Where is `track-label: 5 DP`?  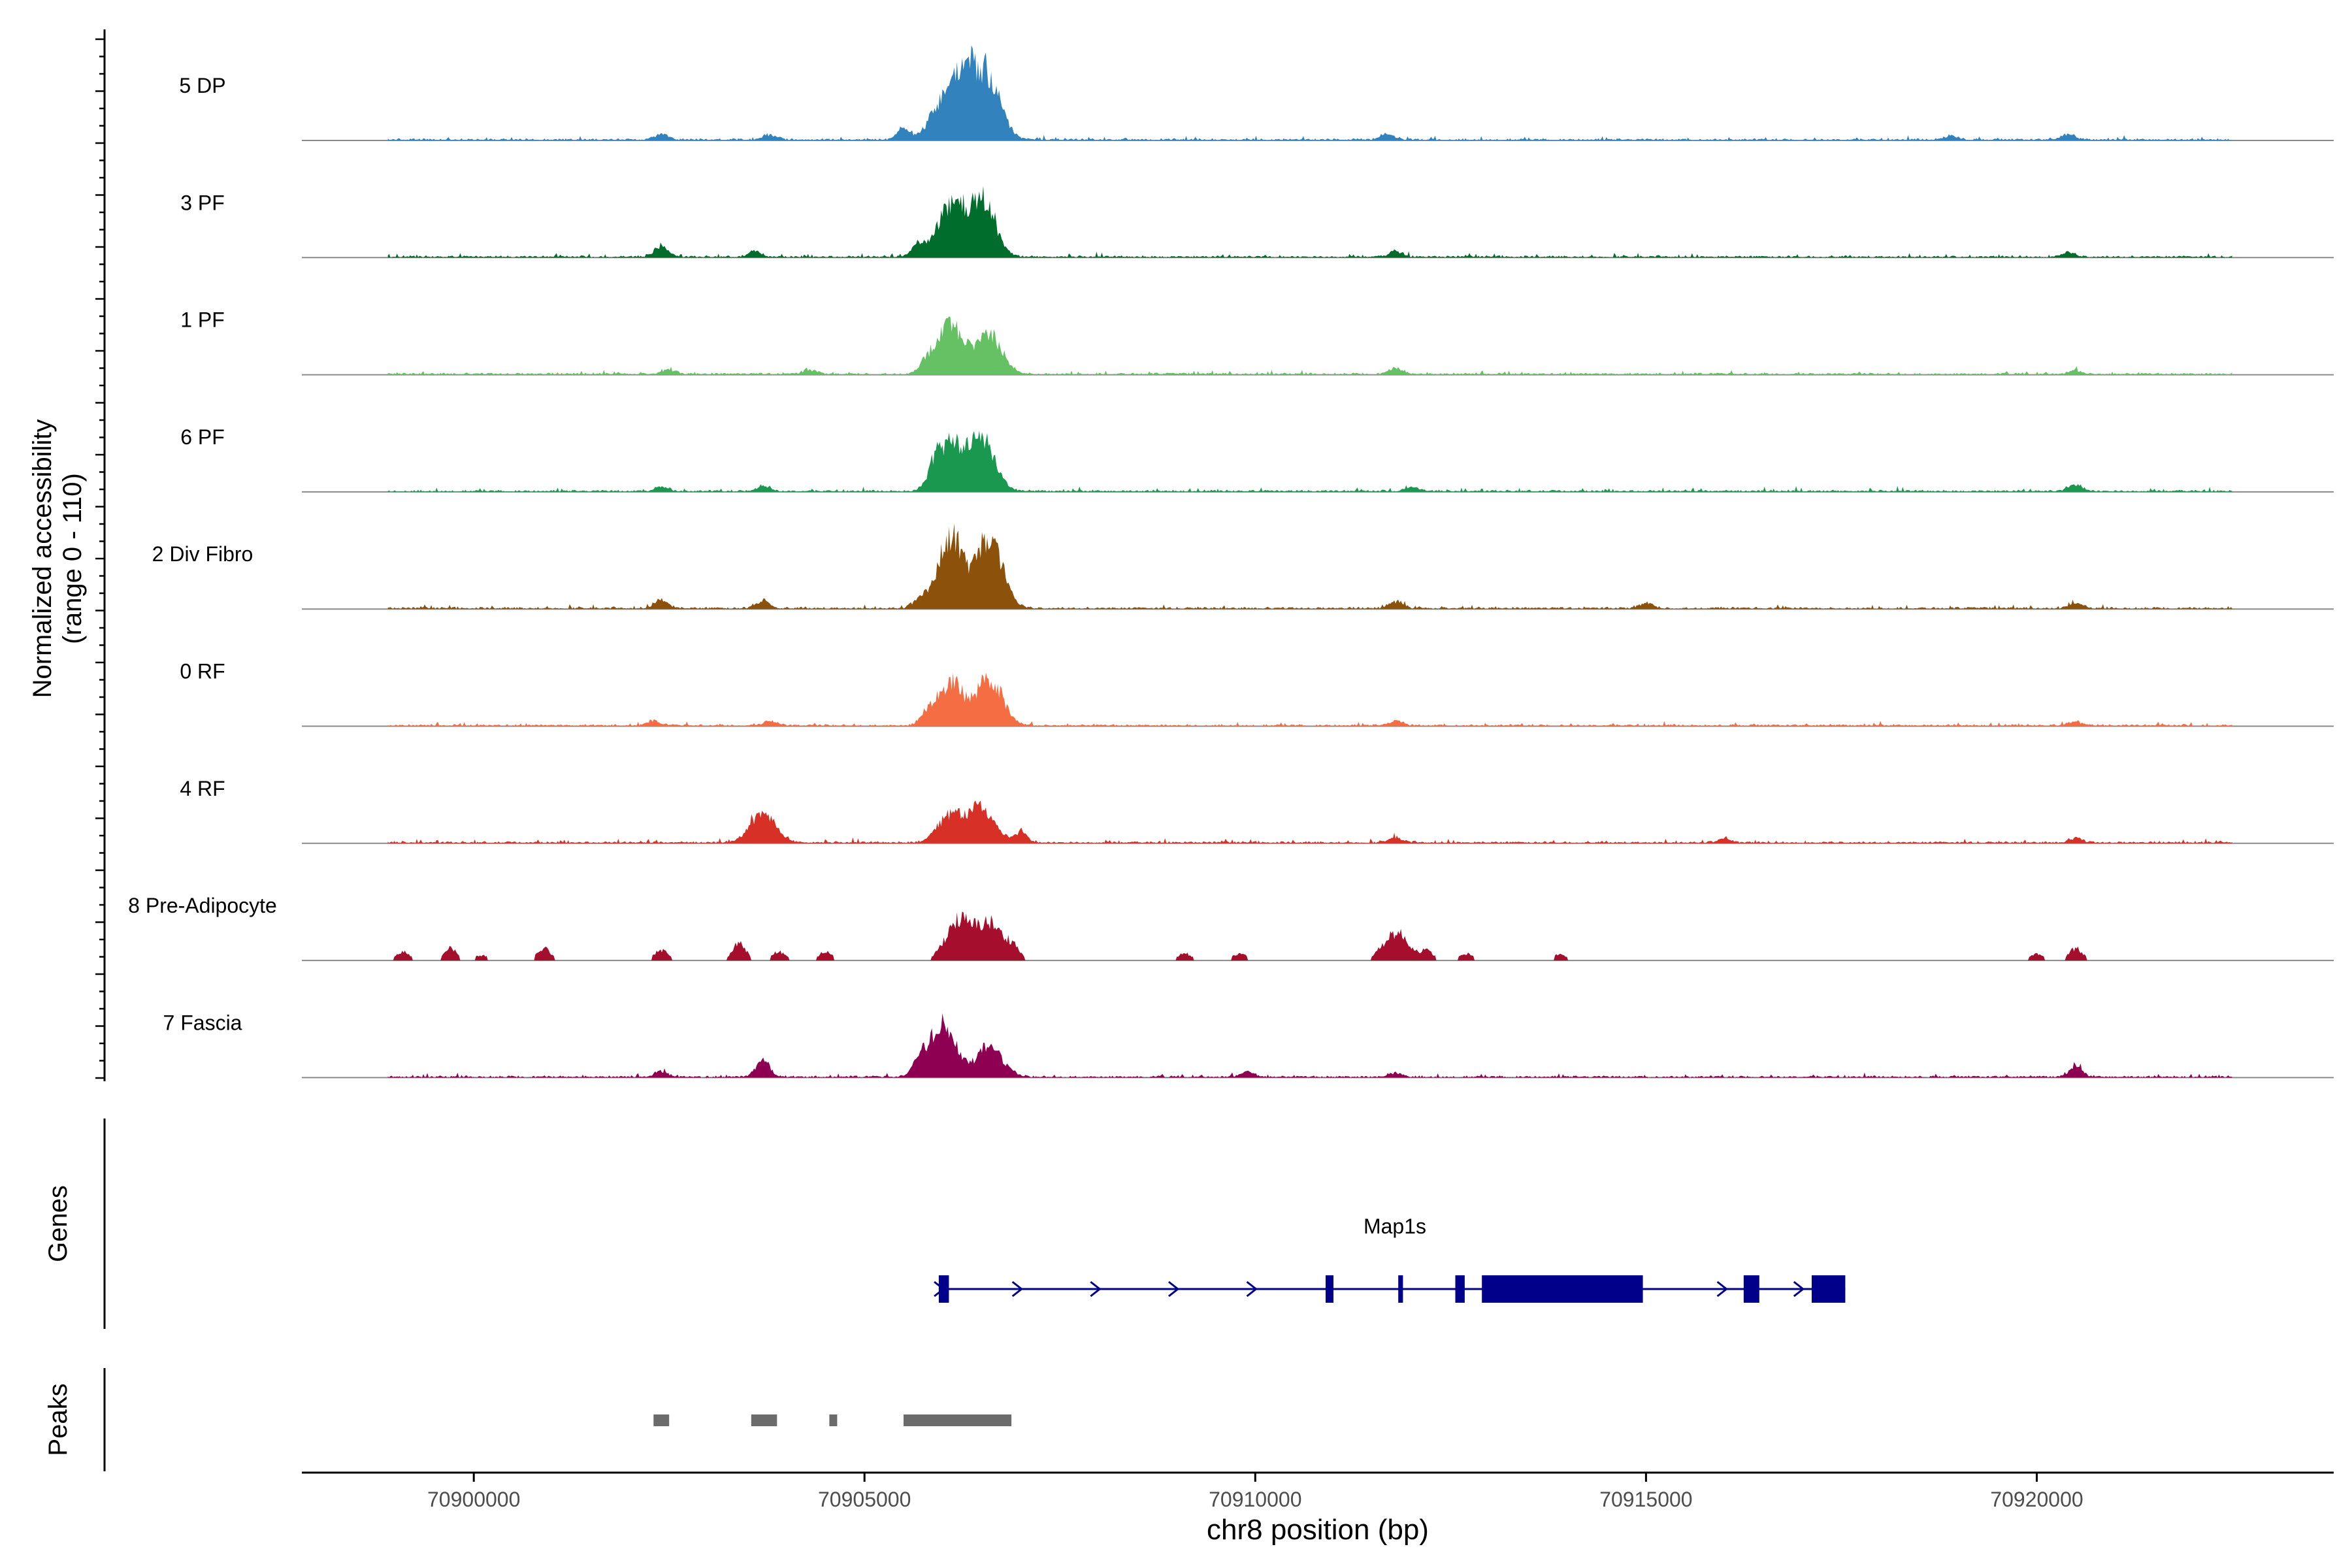
track-label: 5 DP is located at coordinates (202, 85).